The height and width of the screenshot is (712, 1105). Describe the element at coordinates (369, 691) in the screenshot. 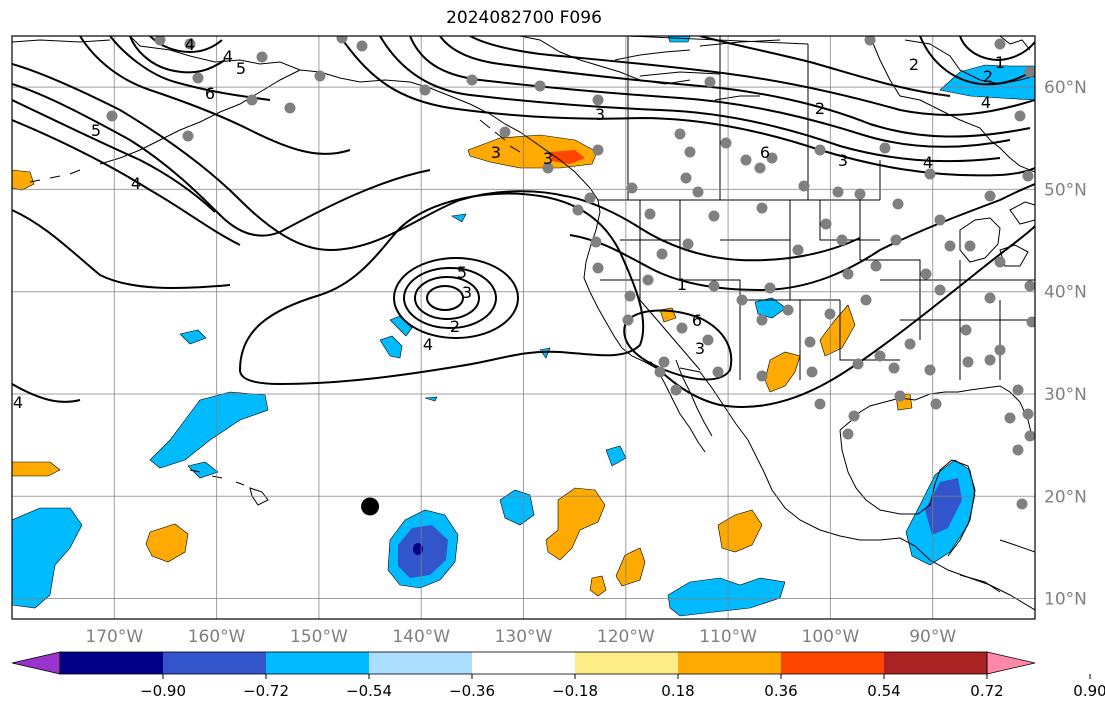

I see `colorbar-tick-label: −0.54` at that location.